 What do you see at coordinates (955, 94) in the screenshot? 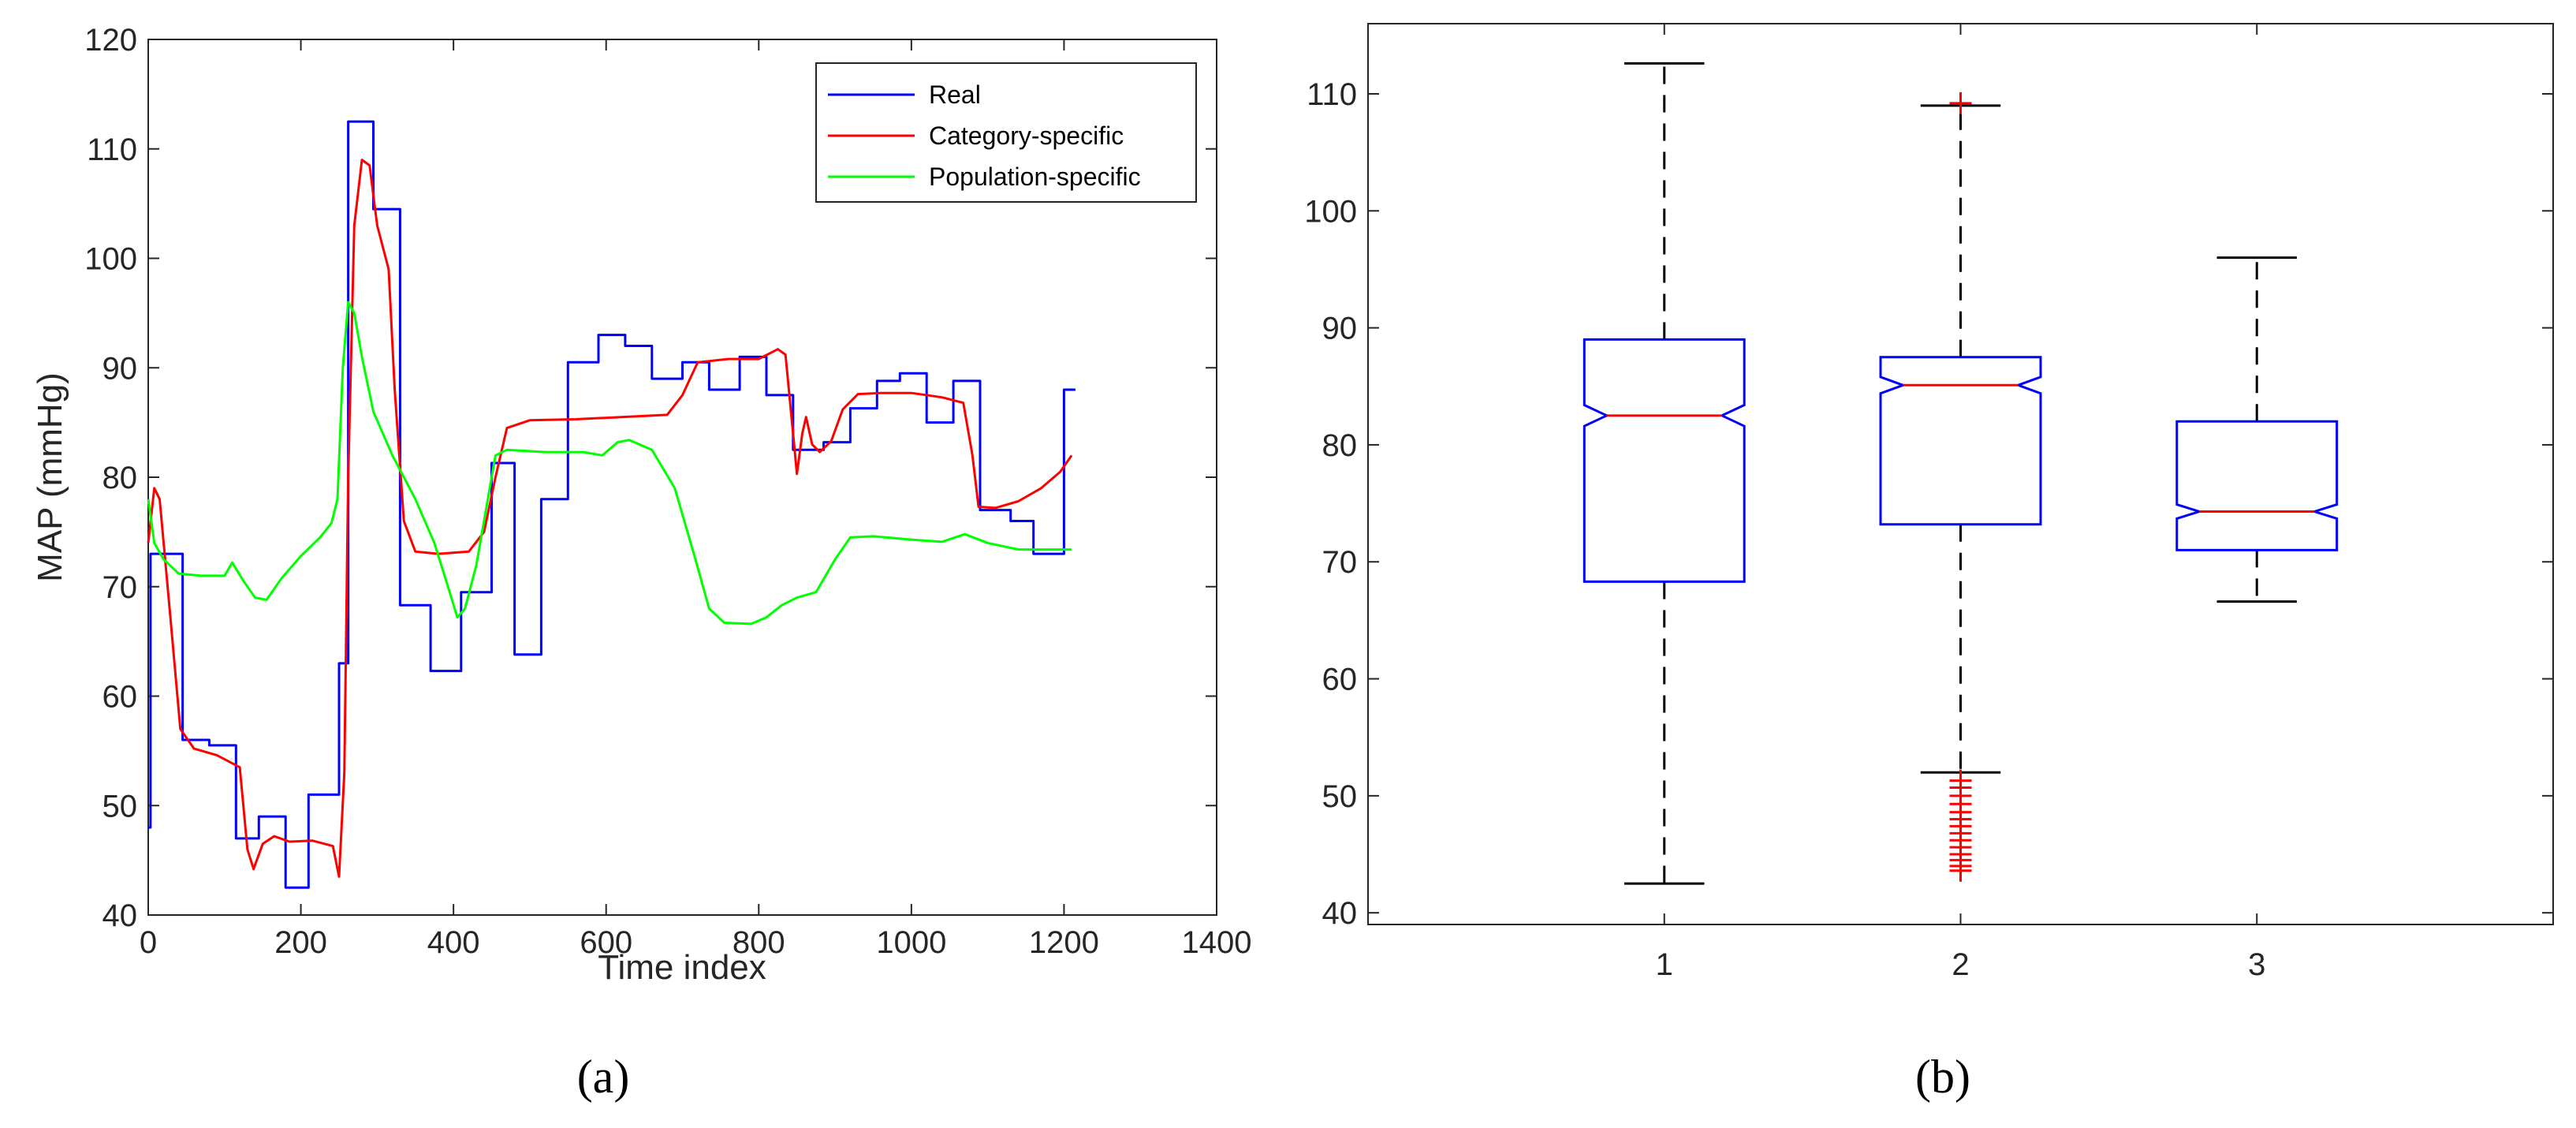
I see `legend-label: Real` at bounding box center [955, 94].